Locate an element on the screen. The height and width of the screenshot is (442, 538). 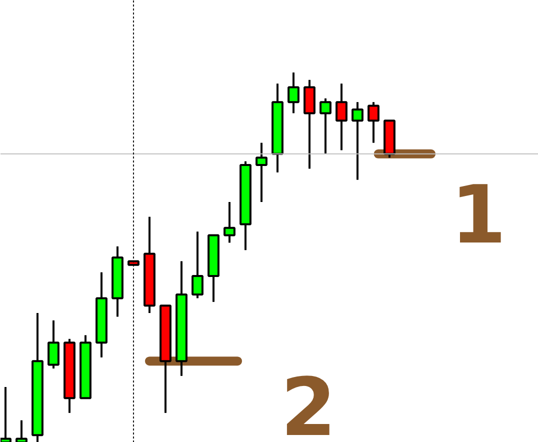
annotation: 2 is located at coordinates (308, 401).